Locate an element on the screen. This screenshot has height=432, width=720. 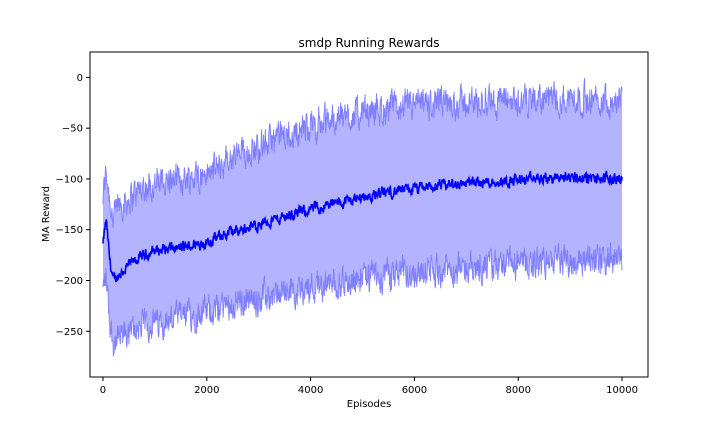
y-axis: 0 −50 −100 −150 −200 −250 is located at coordinates (73, 205).